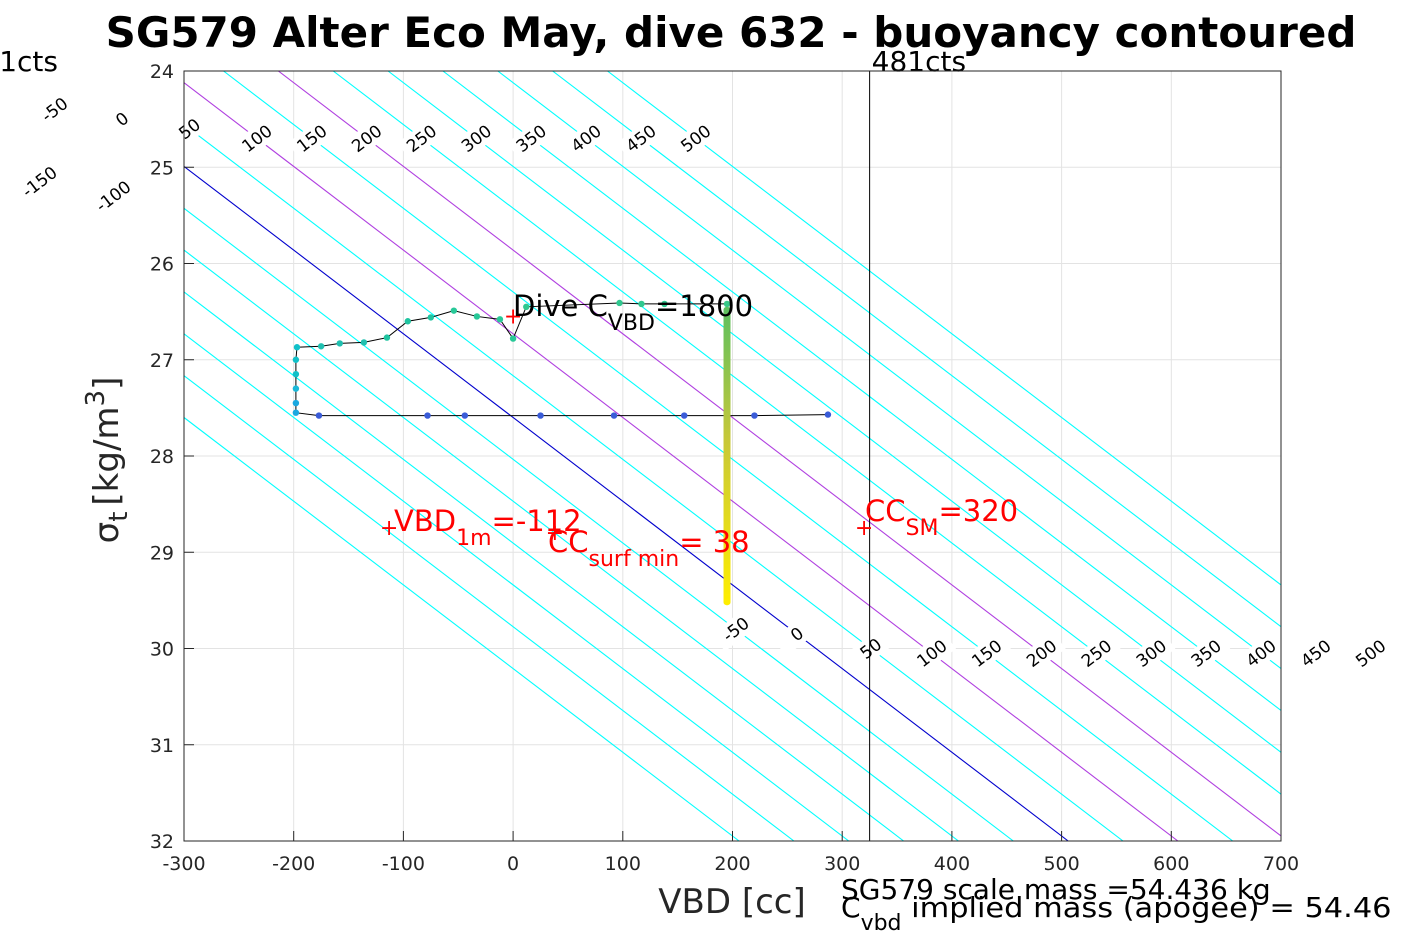 This screenshot has width=1417, height=945. What do you see at coordinates (183, 864) in the screenshot?
I see `x-tick-label: -300` at bounding box center [183, 864].